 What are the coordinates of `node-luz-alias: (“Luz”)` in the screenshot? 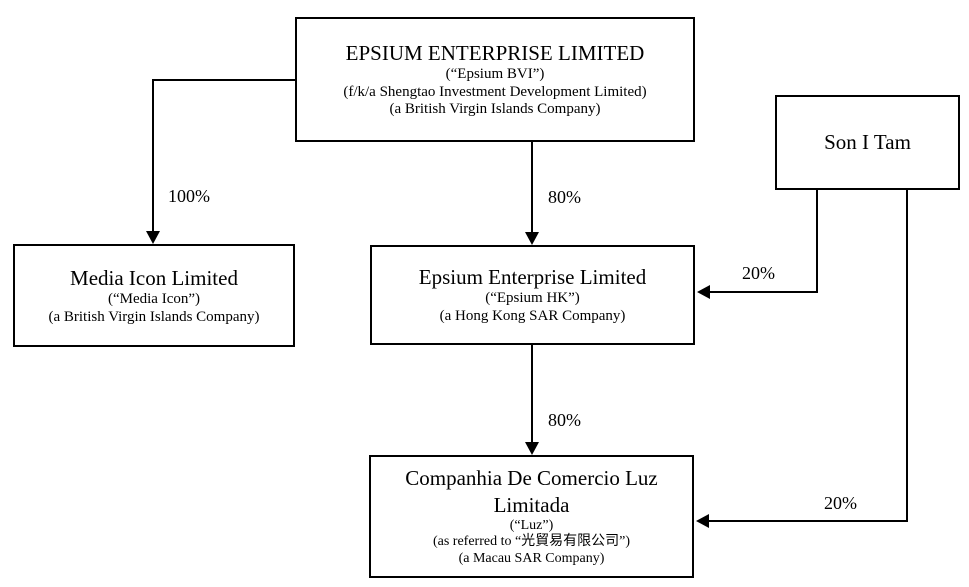 It's located at (531, 525).